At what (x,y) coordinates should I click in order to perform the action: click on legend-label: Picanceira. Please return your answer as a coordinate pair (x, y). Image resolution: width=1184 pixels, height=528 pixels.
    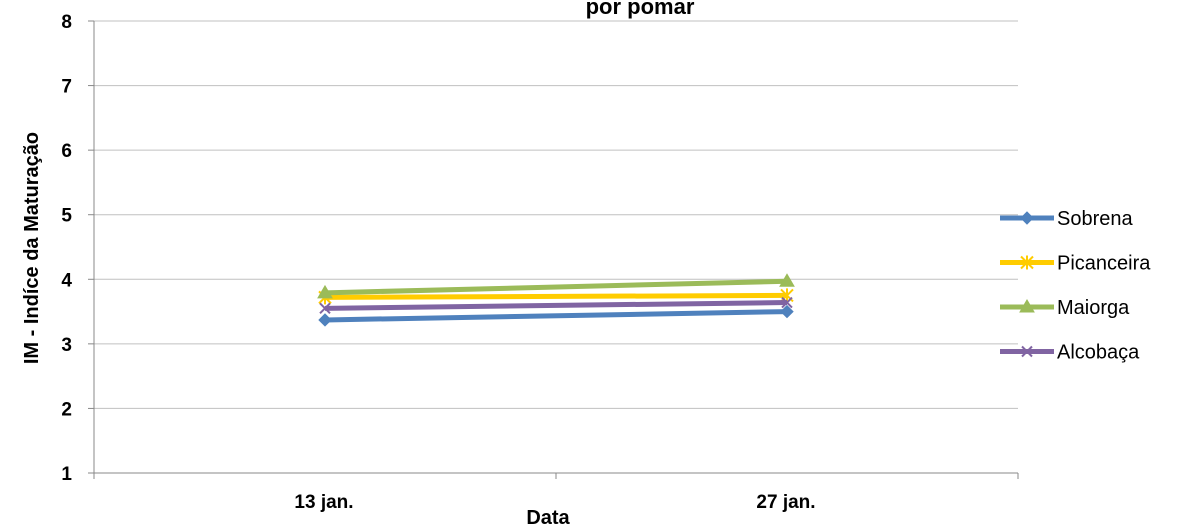
    Looking at the image, I should click on (1104, 264).